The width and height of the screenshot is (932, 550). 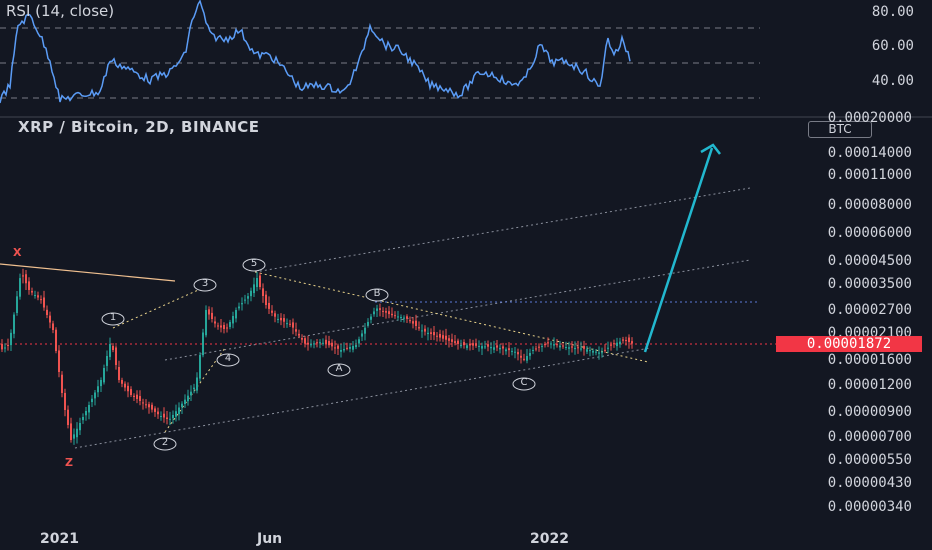 I want to click on wave-2-marker, so click(x=165, y=444).